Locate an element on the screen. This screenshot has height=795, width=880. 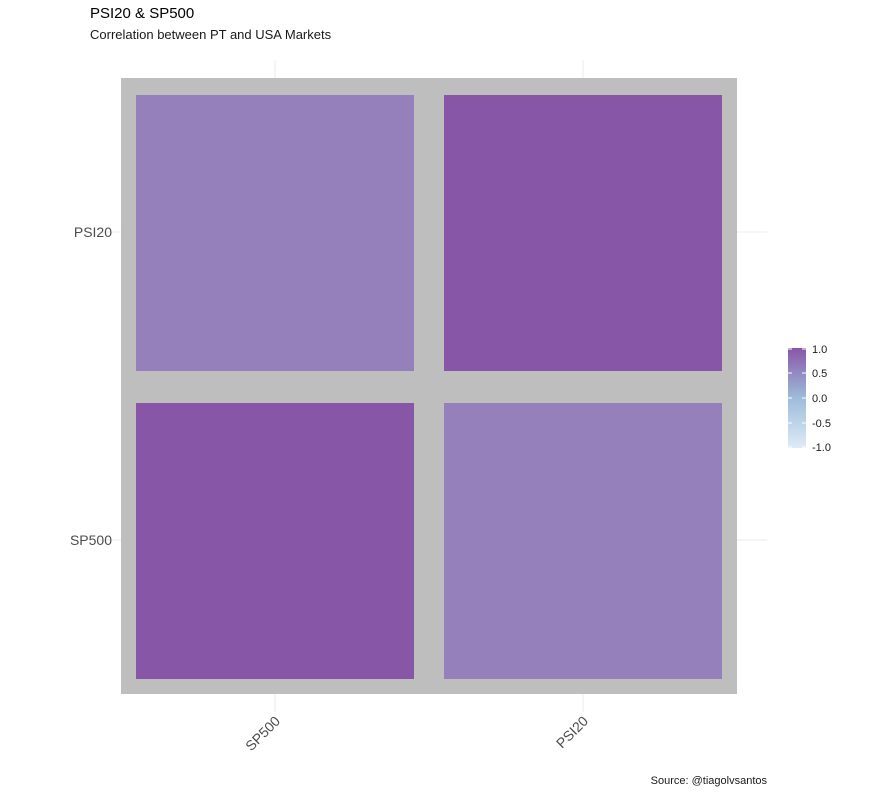
y-axis: PSI20 SP500 is located at coordinates (91, 386).